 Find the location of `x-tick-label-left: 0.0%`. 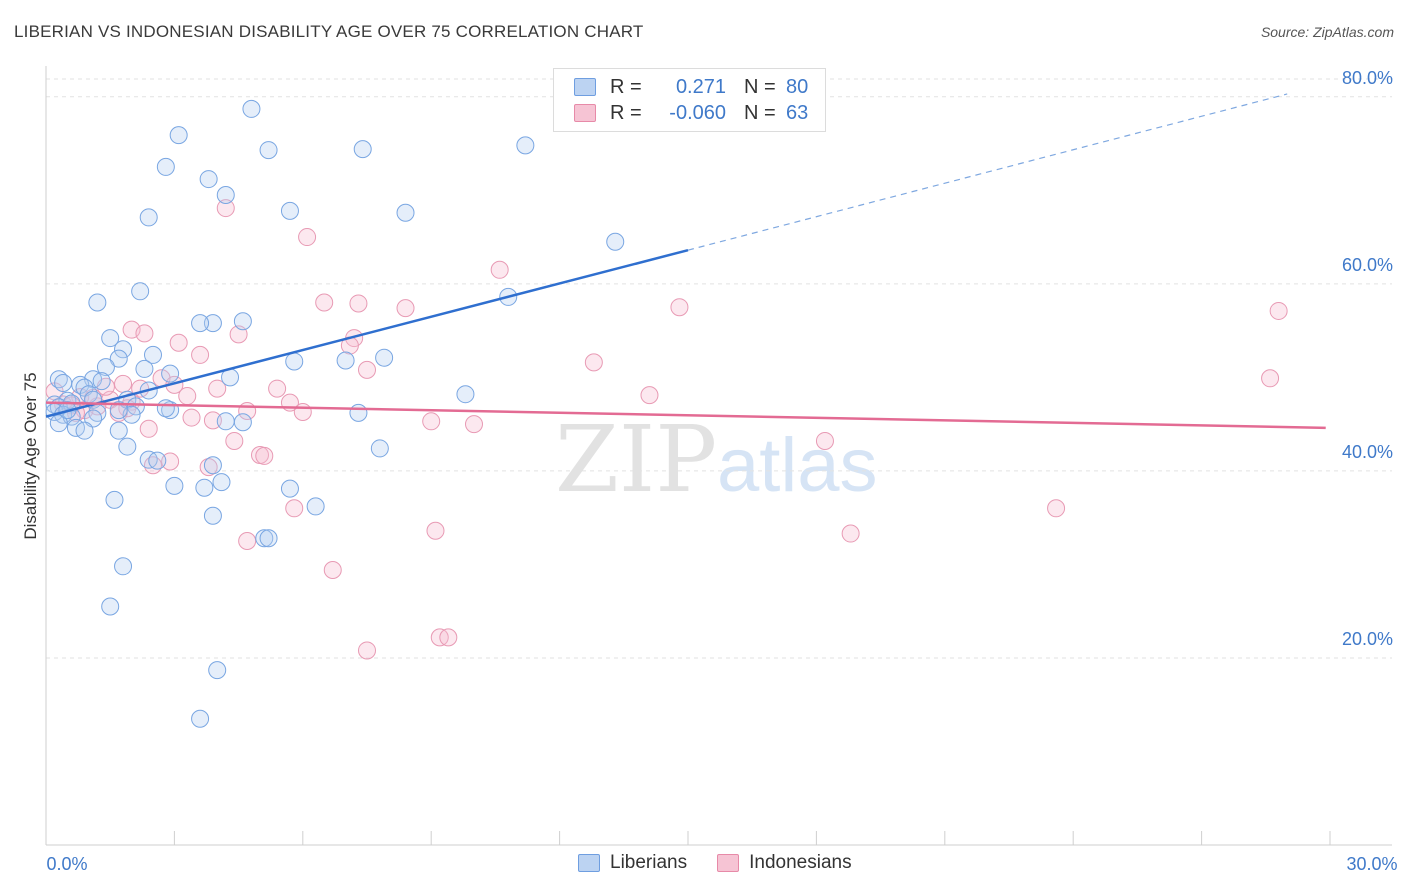

x-tick-label-left: 0.0% is located at coordinates (66, 864).